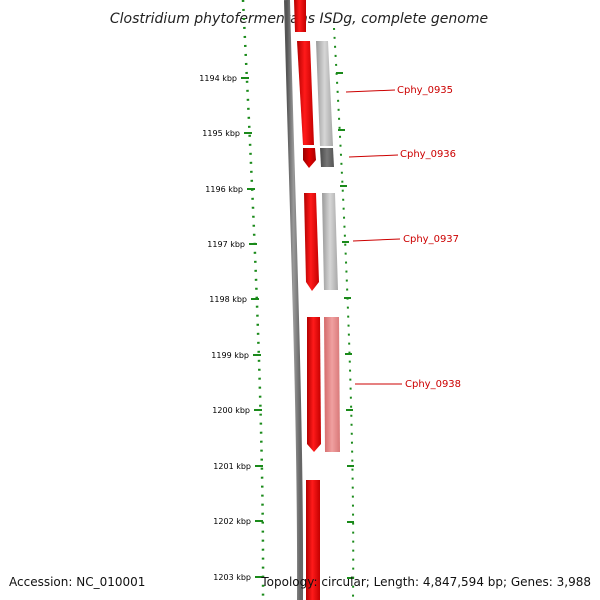  I want to click on scale-ring-inner, so click(253, 300).